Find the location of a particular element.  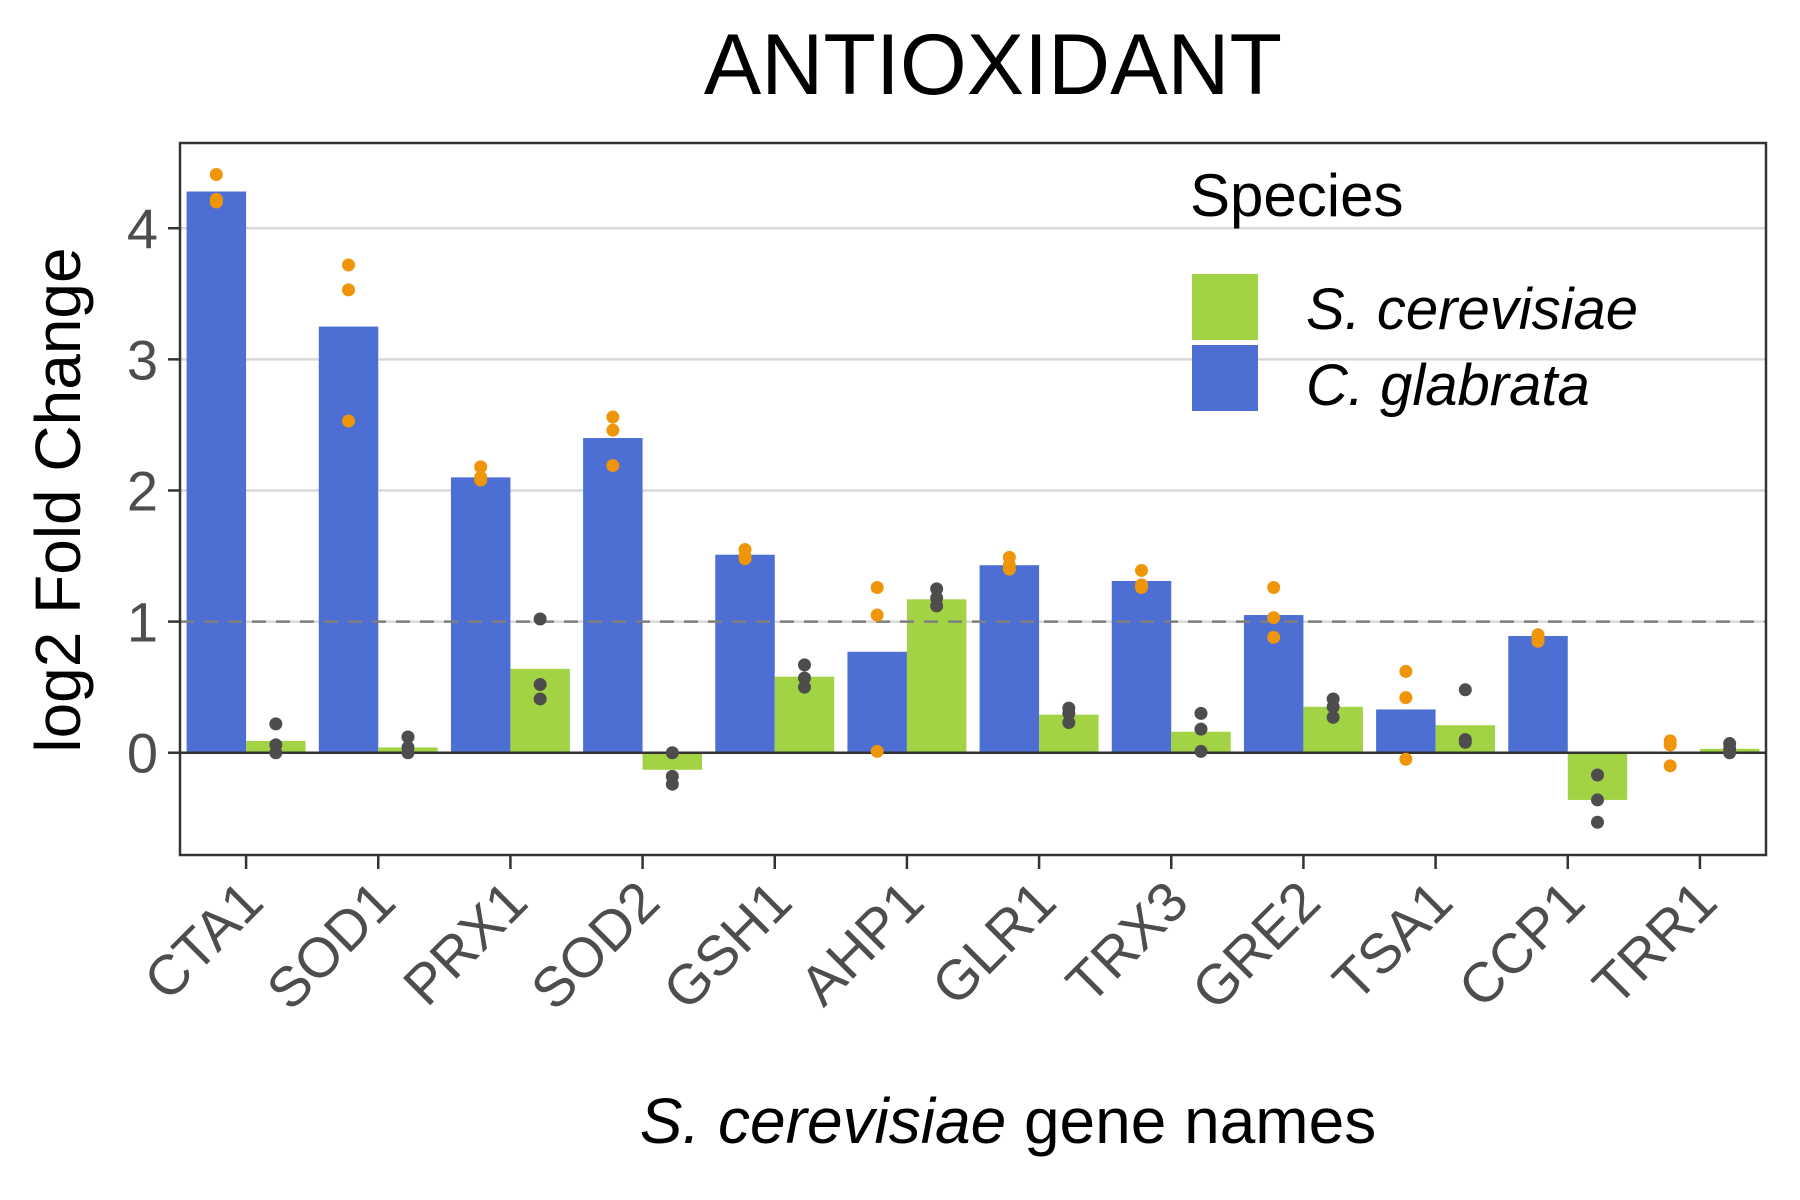

bar-trx3-c-glabrata is located at coordinates (1141, 666).